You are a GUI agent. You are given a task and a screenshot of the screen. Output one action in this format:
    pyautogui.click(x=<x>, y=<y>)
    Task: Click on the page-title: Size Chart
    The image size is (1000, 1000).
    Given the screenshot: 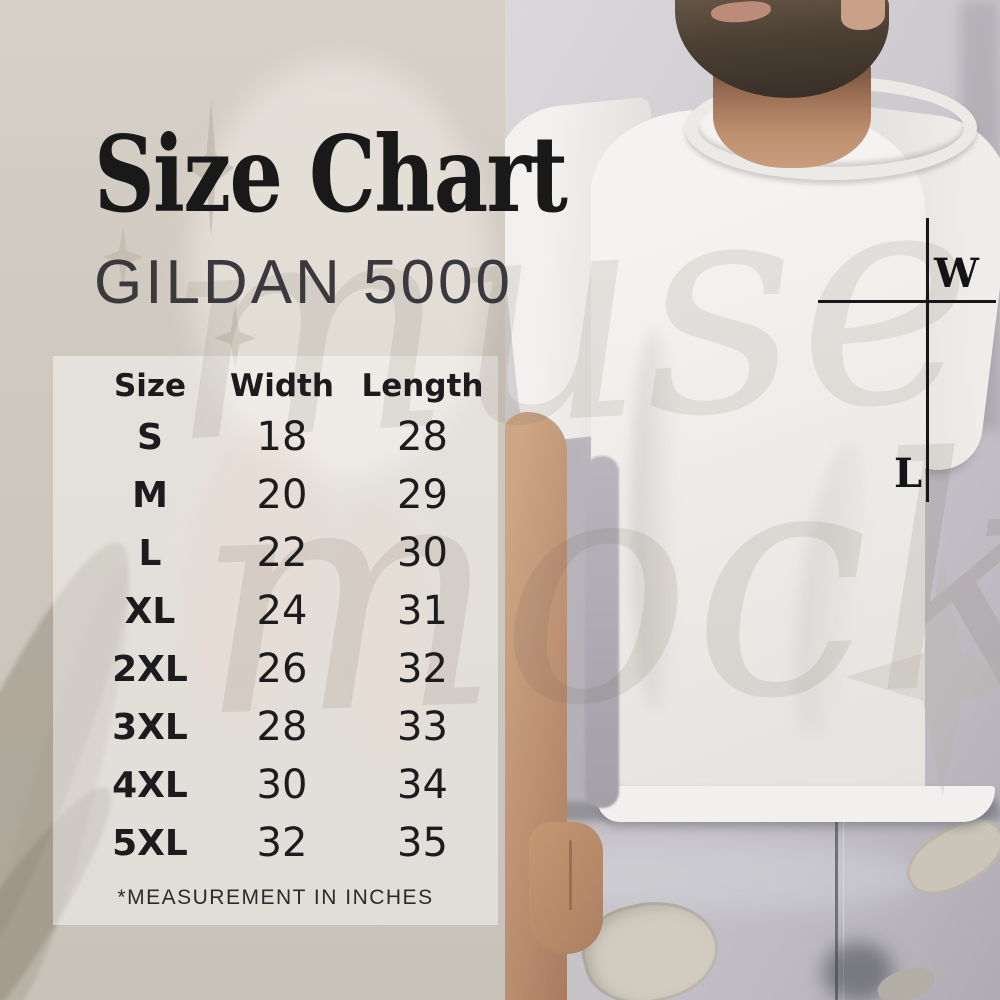 What is the action you would take?
    pyautogui.click(x=331, y=174)
    